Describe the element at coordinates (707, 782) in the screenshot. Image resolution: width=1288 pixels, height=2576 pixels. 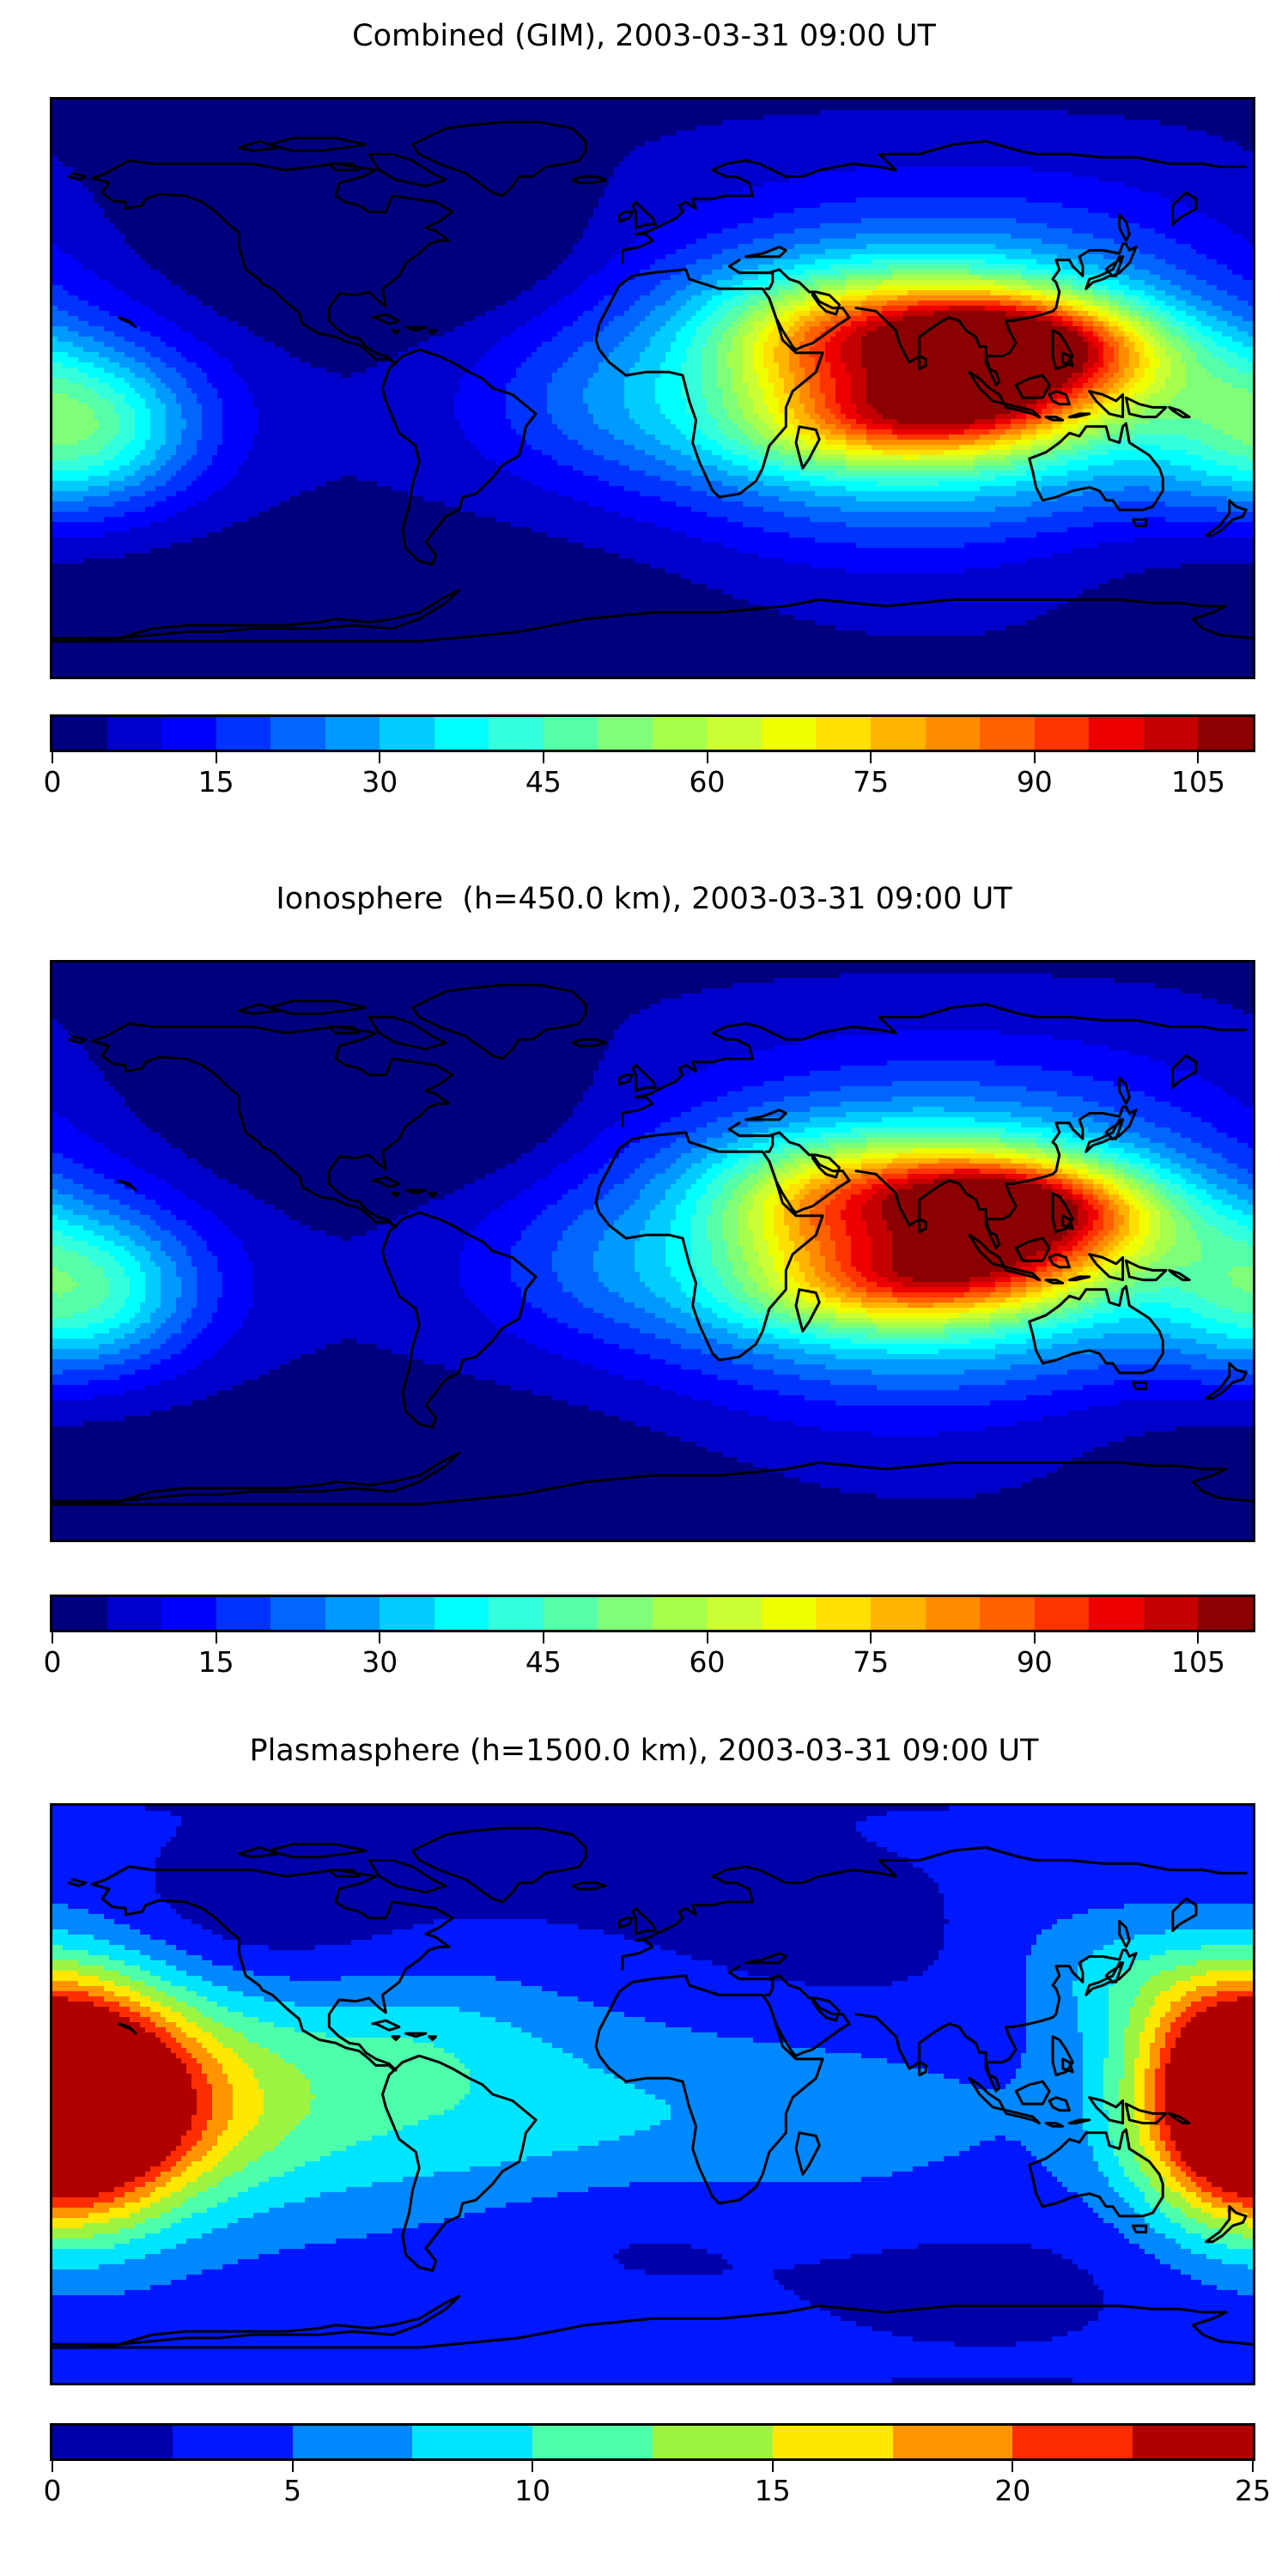
I see `colorbar-tick-label: 60` at that location.